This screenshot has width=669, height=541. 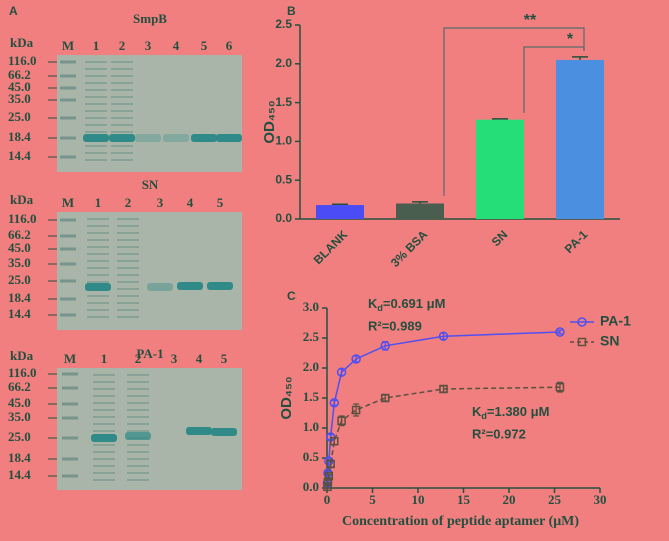 What do you see at coordinates (514, 111) in the screenshot?
I see `significance-bracket` at bounding box center [514, 111].